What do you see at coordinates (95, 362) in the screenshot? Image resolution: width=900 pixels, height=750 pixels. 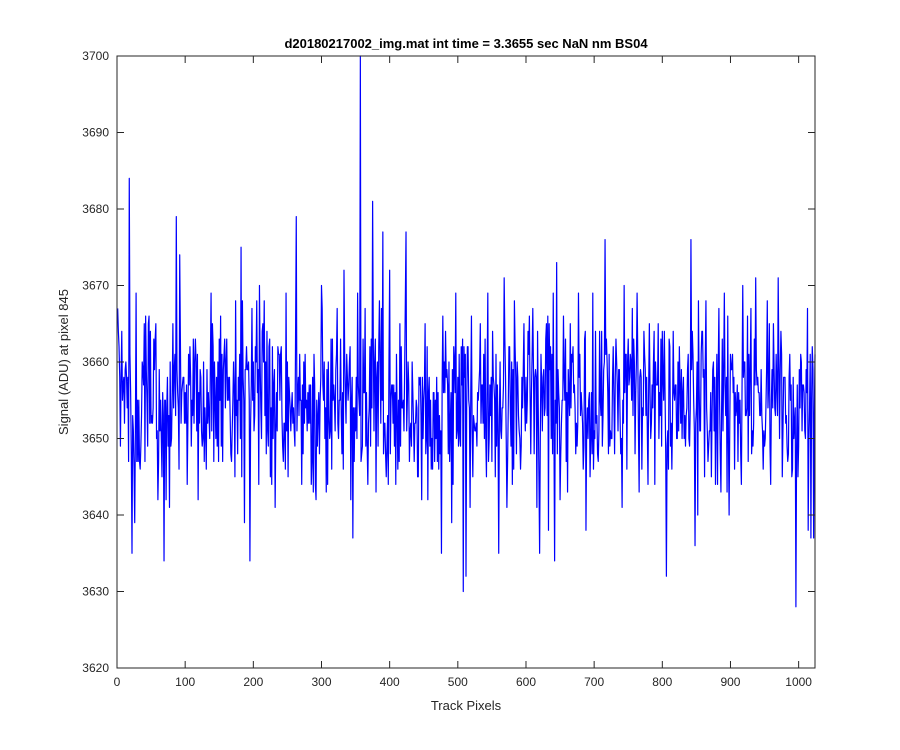 I see `y-tick-label: 3660` at bounding box center [95, 362].